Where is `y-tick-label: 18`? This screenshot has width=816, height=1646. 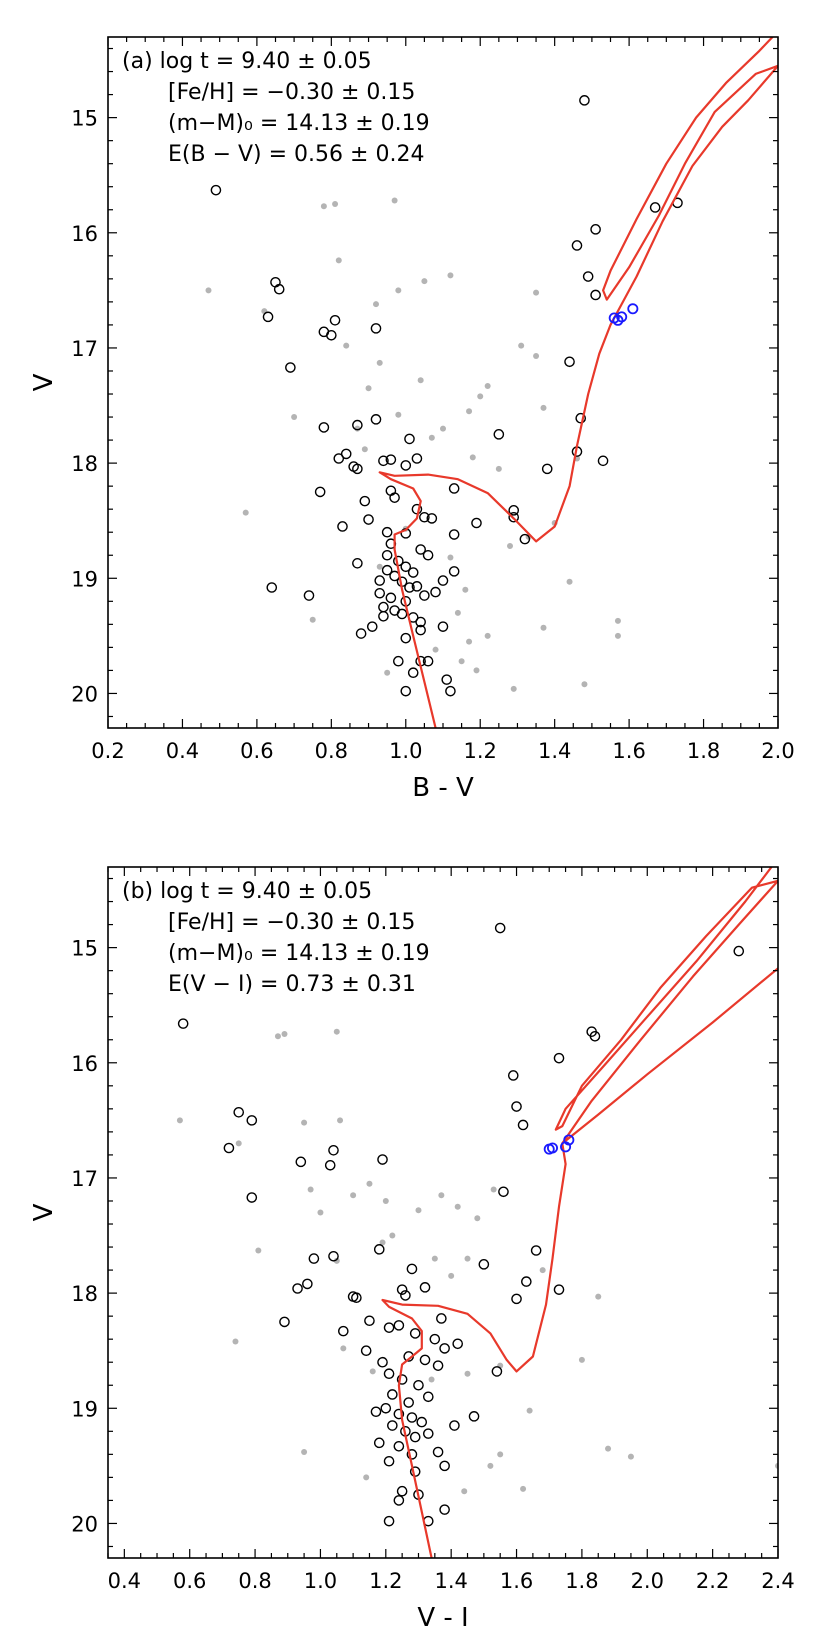 y-tick-label: 18 is located at coordinates (84, 1294).